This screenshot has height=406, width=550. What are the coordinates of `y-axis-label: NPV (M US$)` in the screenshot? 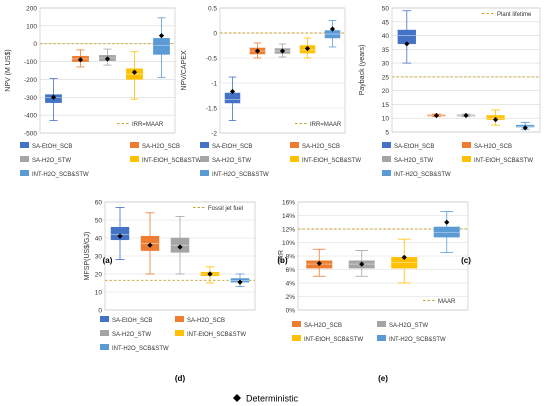 It's located at (8, 70).